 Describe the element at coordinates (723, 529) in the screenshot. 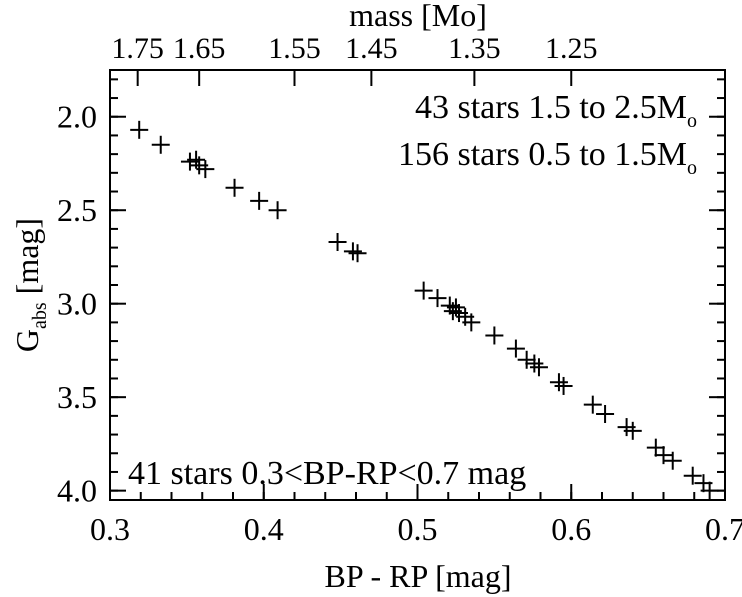

I see `x-tick-label: 0.7` at that location.